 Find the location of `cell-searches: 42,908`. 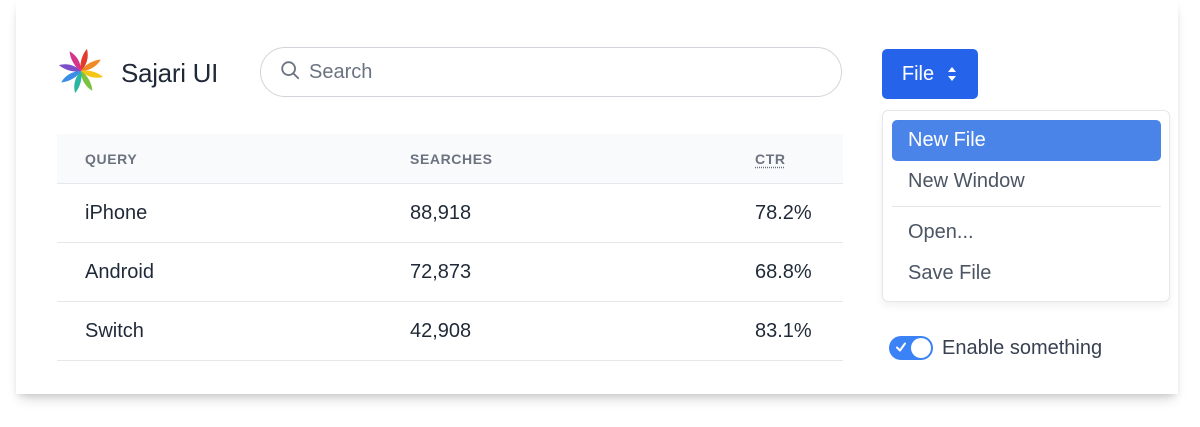

cell-searches: 42,908 is located at coordinates (441, 330).